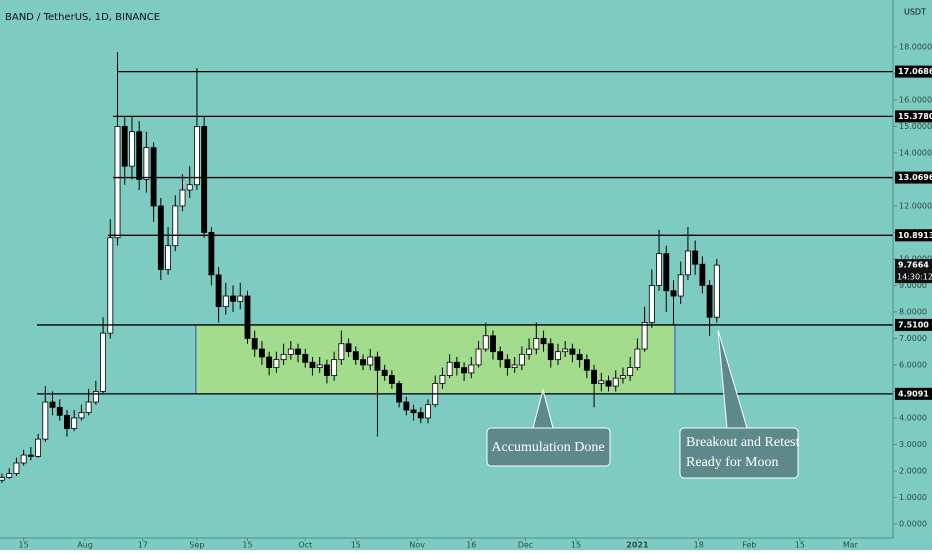 The height and width of the screenshot is (554, 932). What do you see at coordinates (732, 462) in the screenshot?
I see `annotation-text: Ready for Moon` at bounding box center [732, 462].